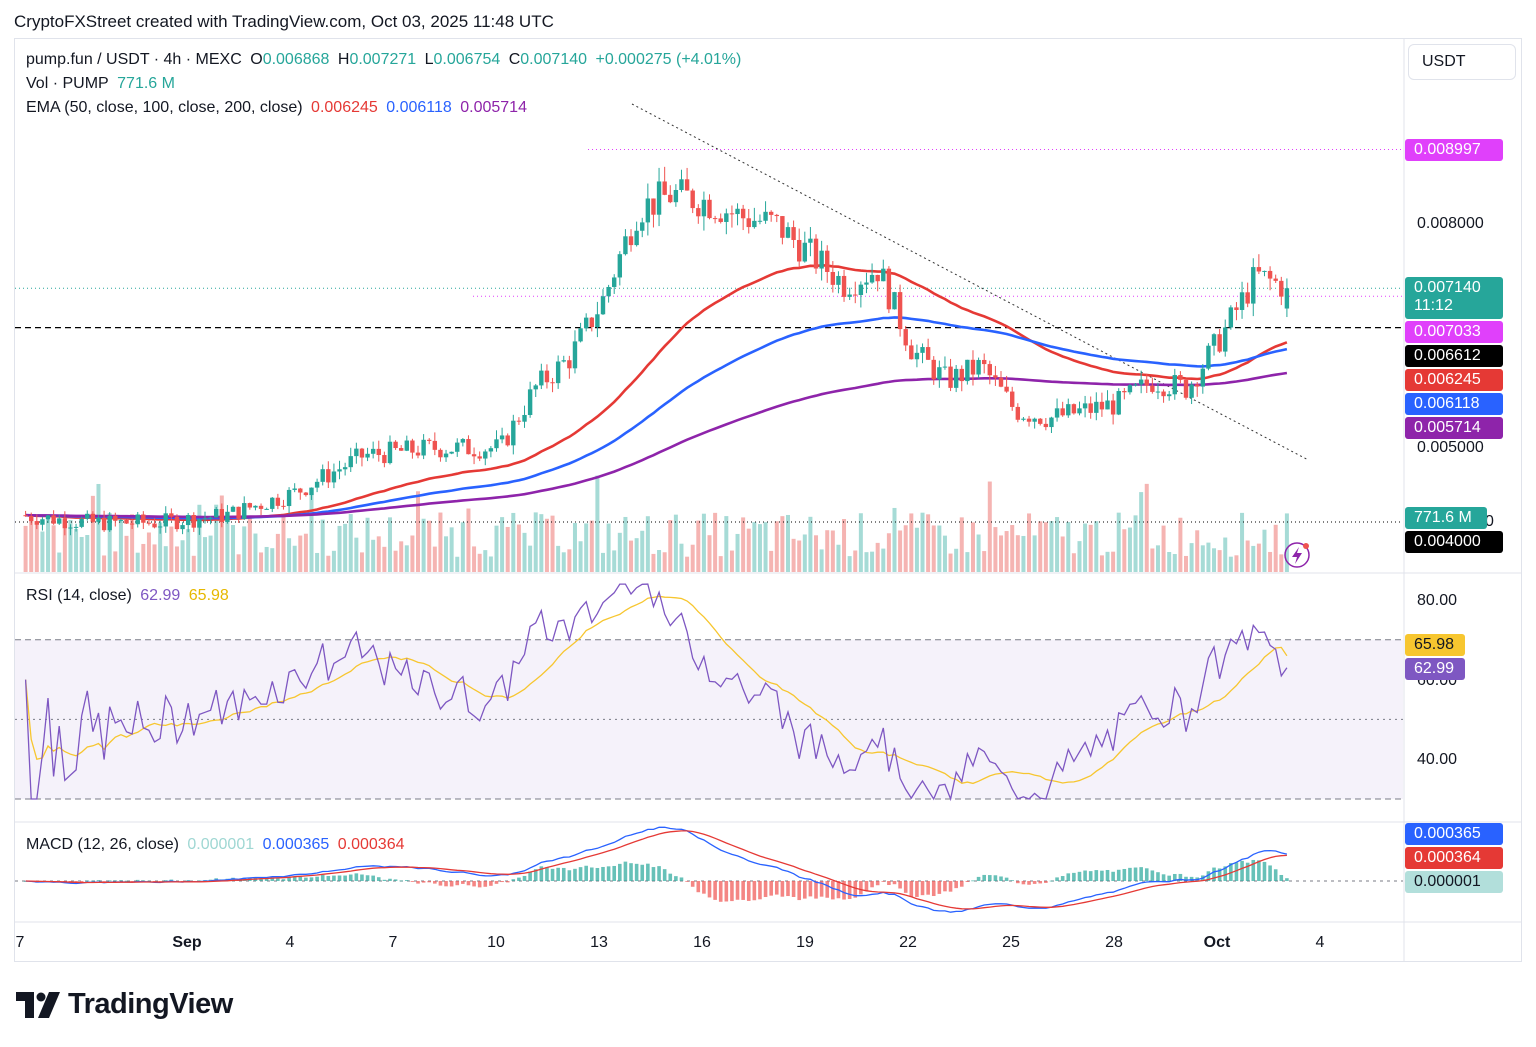 The image size is (1536, 1047). What do you see at coordinates (208, 595) in the screenshot?
I see `rsi-ma-value: 65.98` at bounding box center [208, 595].